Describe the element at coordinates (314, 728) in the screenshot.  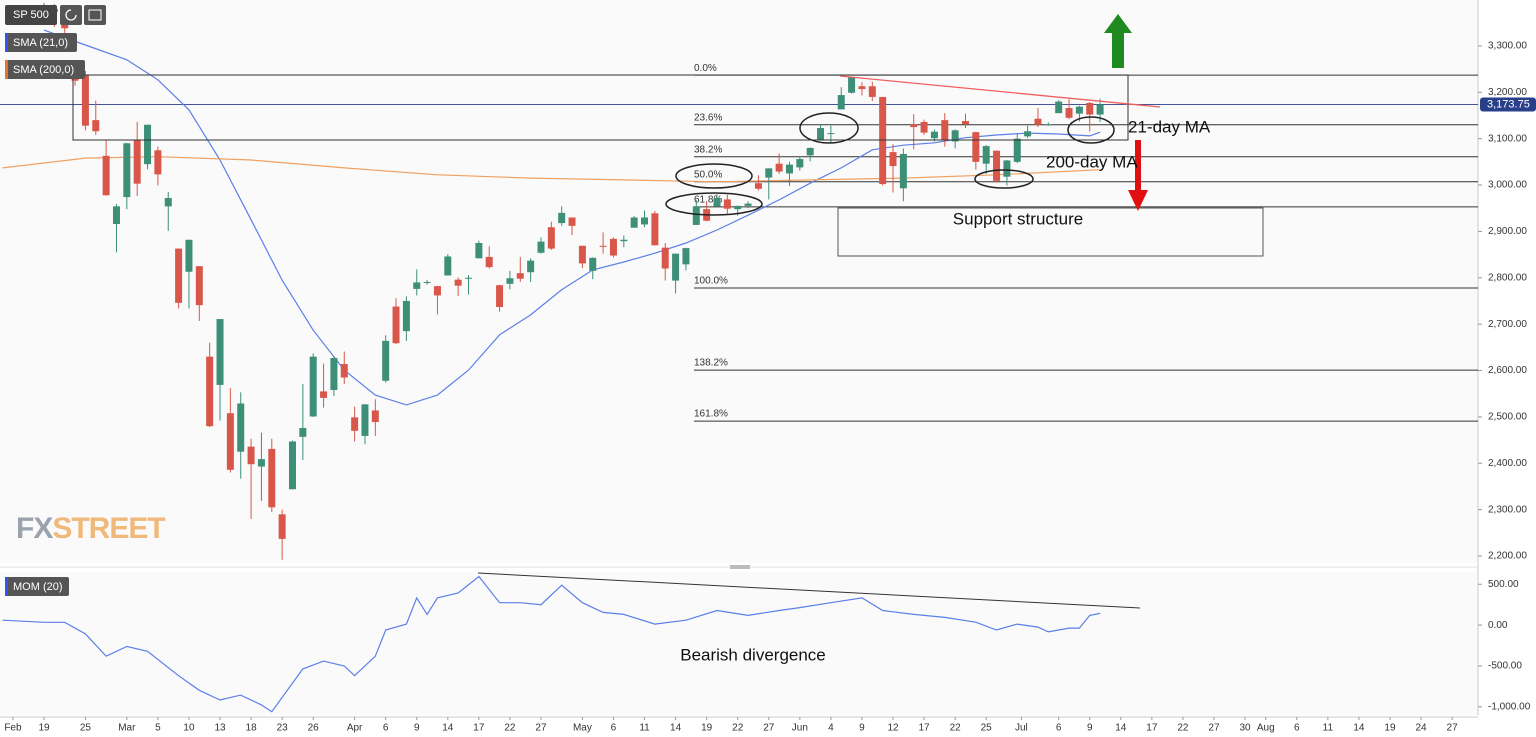
I see `x-tick-label: 26` at that location.